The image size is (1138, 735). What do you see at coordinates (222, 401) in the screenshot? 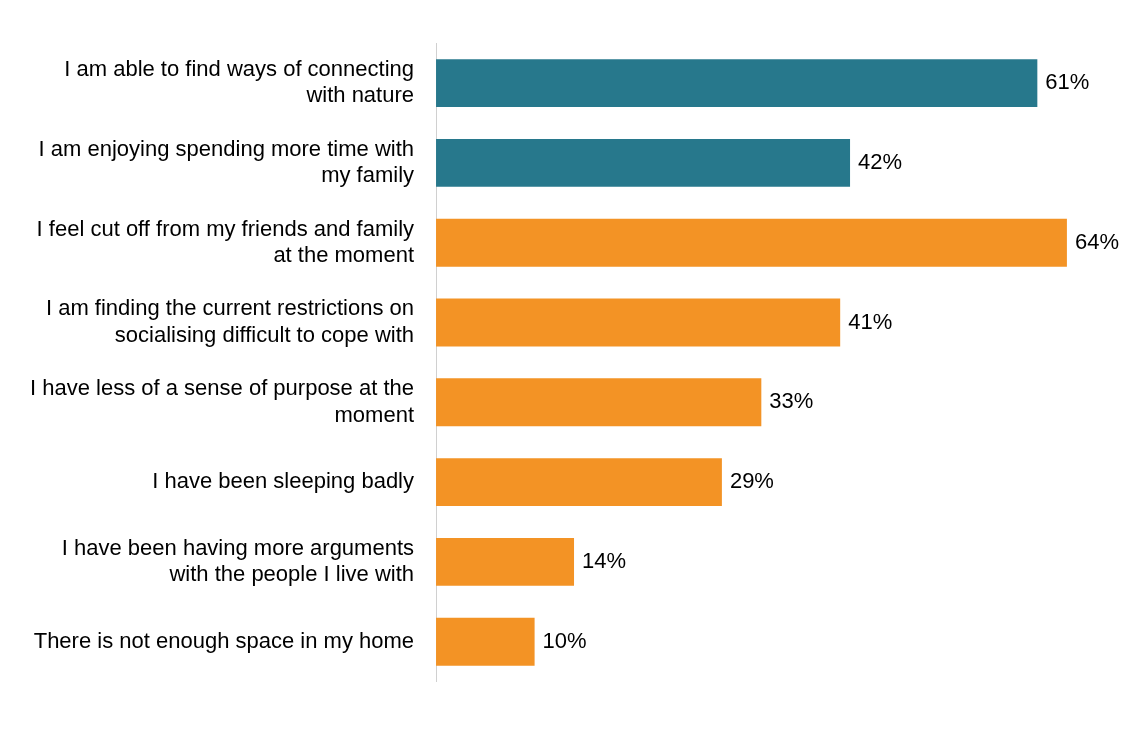
I see `y-tick-label: I have less of a sense of purpose at the moment` at bounding box center [222, 401].